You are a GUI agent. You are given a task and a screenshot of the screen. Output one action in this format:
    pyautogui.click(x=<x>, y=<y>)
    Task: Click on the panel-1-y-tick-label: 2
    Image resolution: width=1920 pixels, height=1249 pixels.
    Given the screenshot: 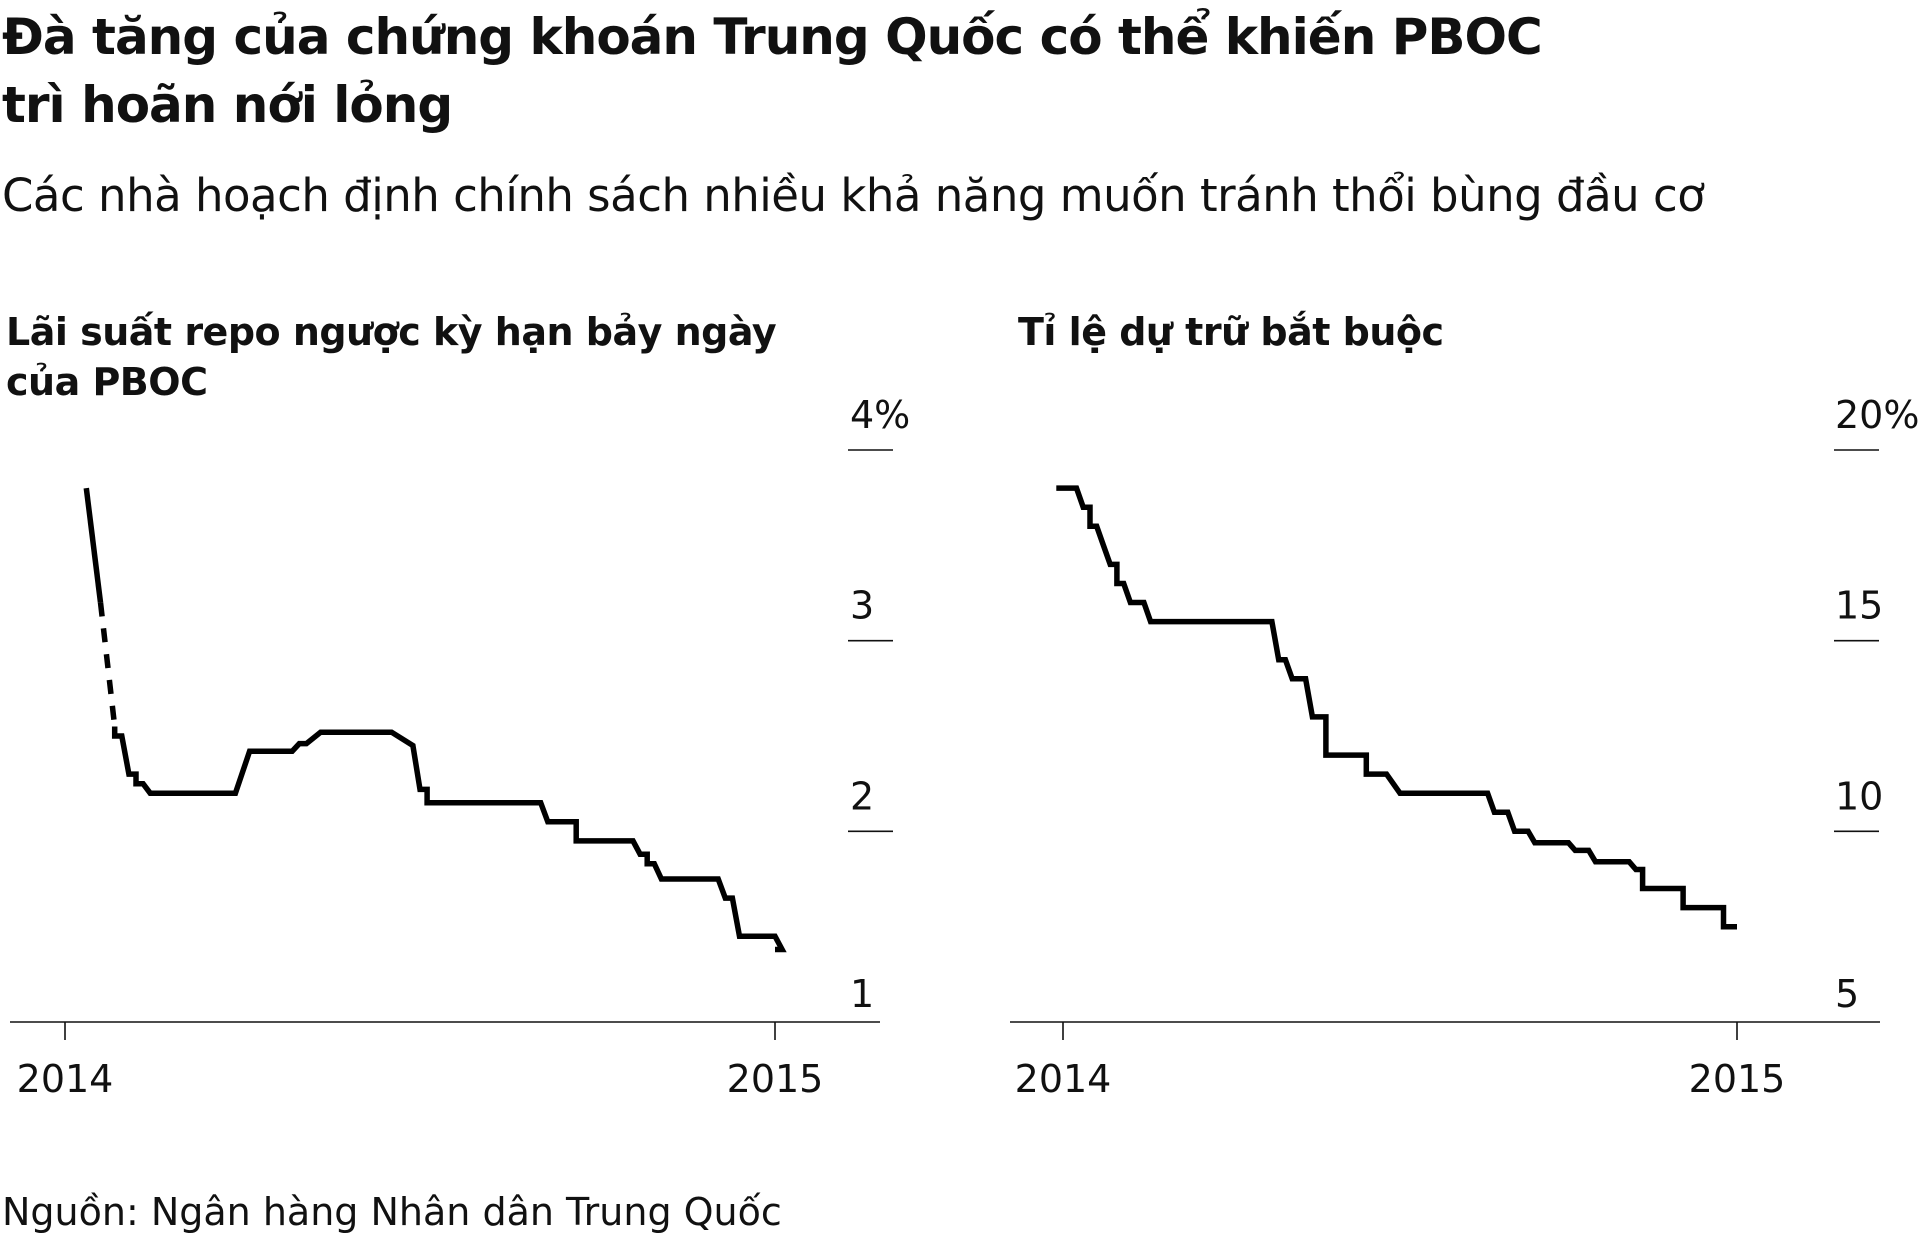 What is the action you would take?
    pyautogui.click(x=862, y=796)
    